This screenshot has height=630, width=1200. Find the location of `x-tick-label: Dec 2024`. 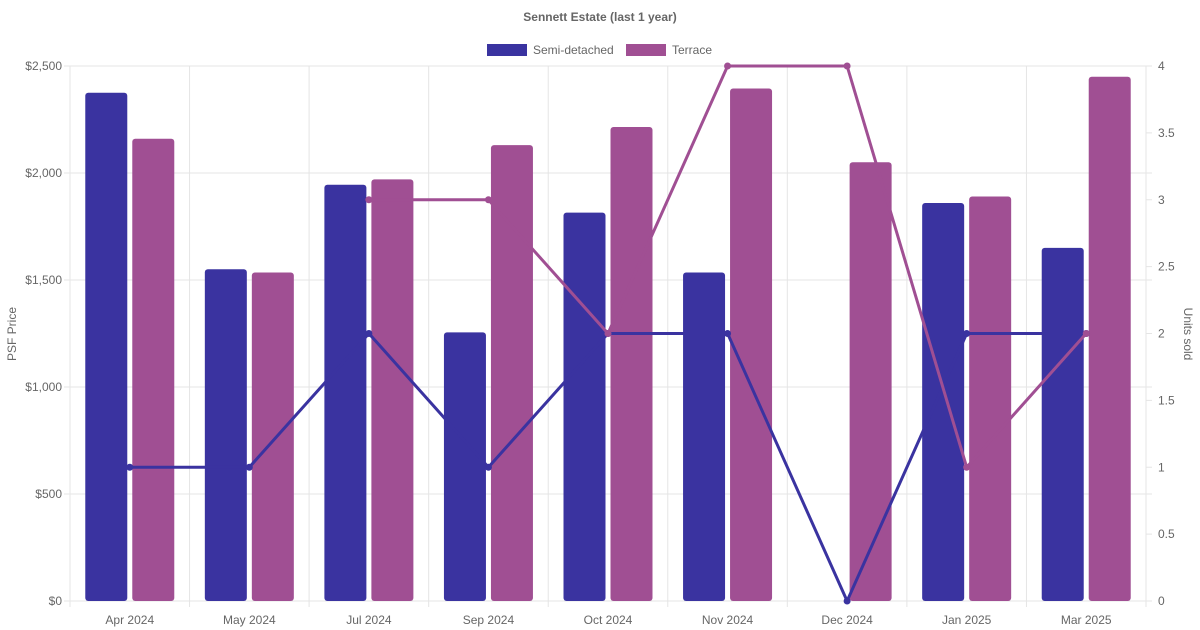

x-tick-label: Dec 2024 is located at coordinates (847, 620).